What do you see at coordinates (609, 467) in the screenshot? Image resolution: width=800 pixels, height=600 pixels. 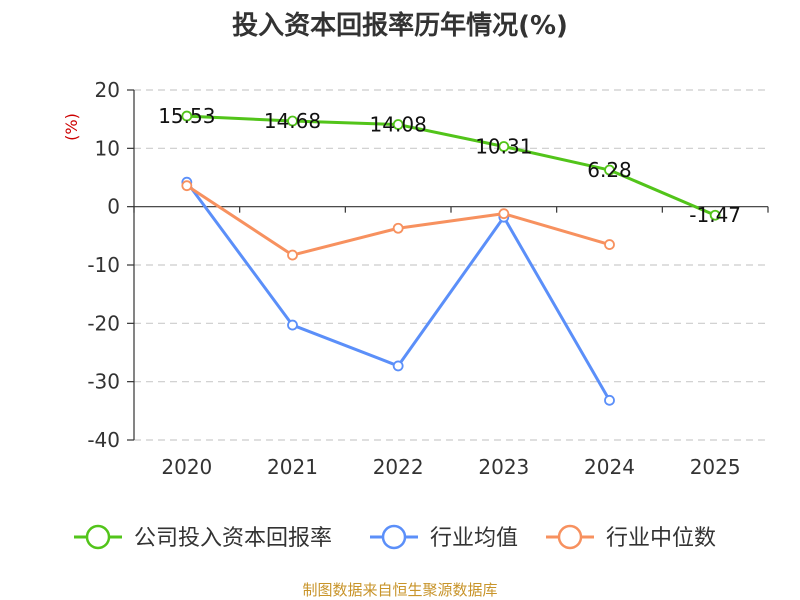 I see `x-tick-label: 2024` at bounding box center [609, 467].